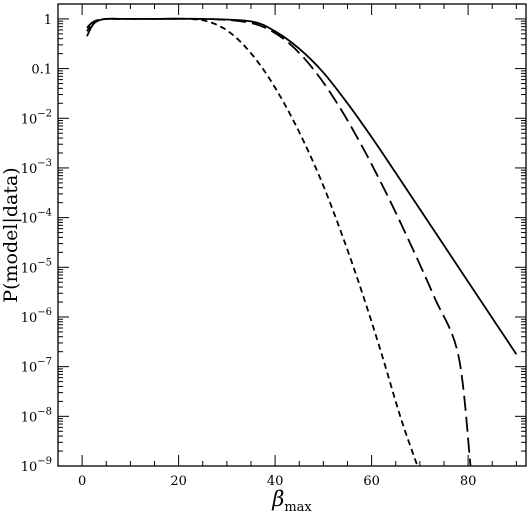 The width and height of the screenshot is (532, 522). What do you see at coordinates (41, 70) in the screenshot?
I see `y-tick-label: 0.1` at bounding box center [41, 70].